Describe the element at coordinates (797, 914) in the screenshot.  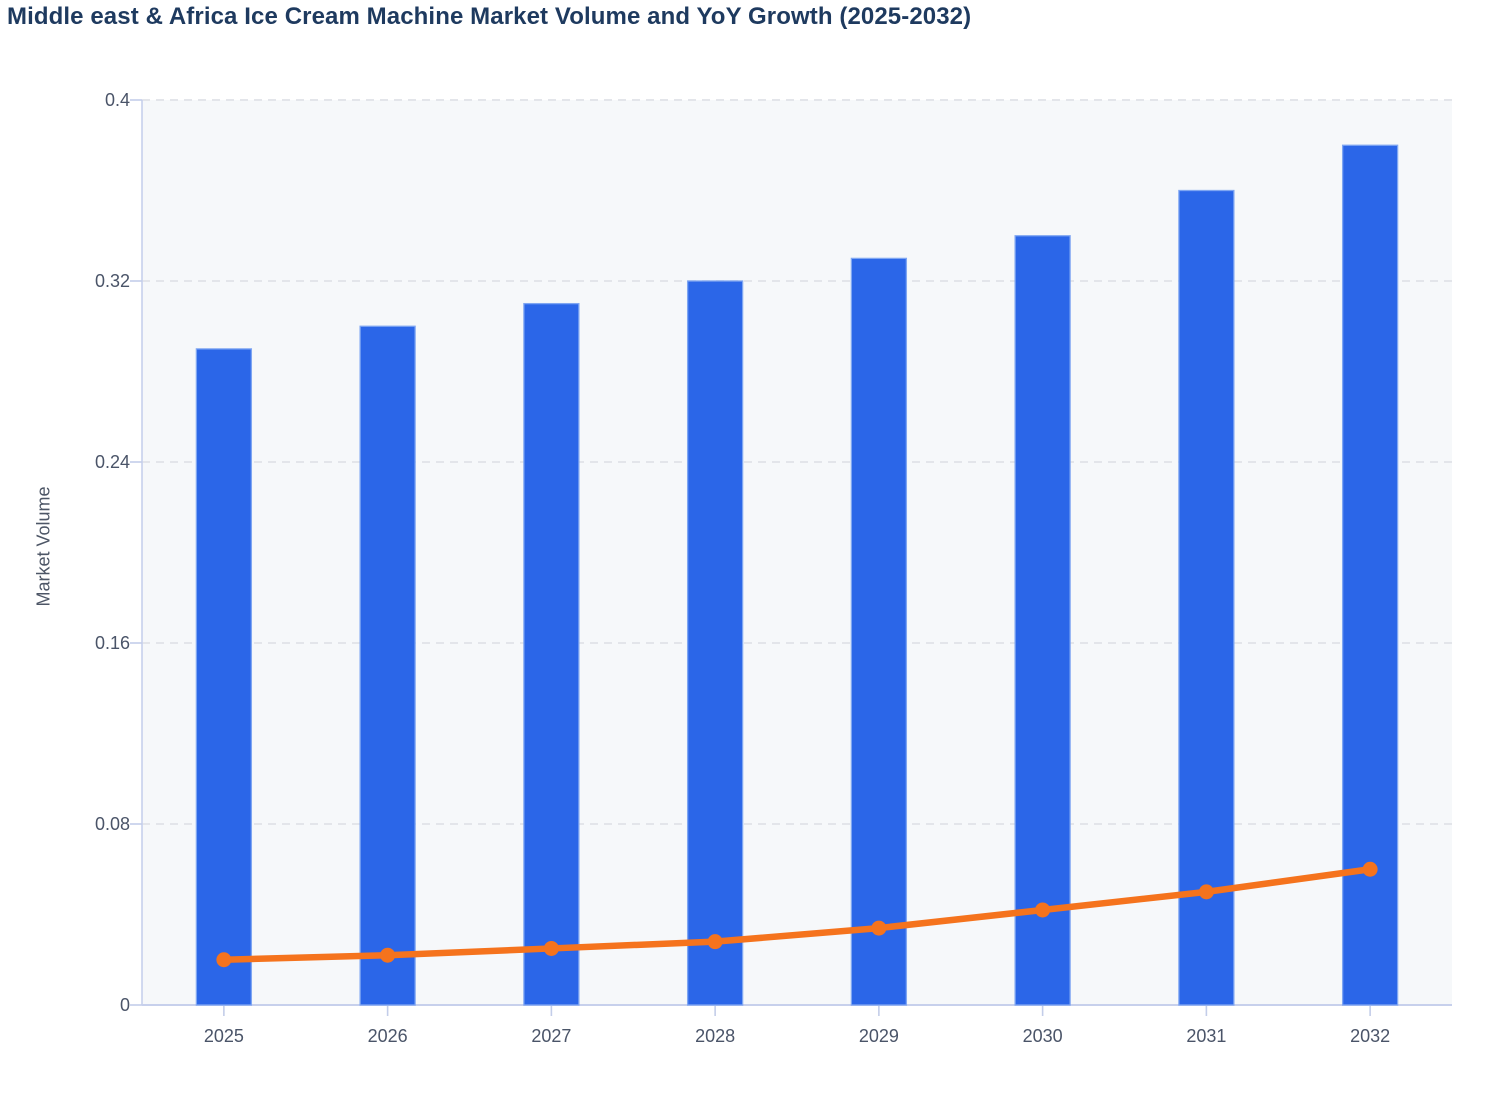
I see `yoy-growth-line` at that location.